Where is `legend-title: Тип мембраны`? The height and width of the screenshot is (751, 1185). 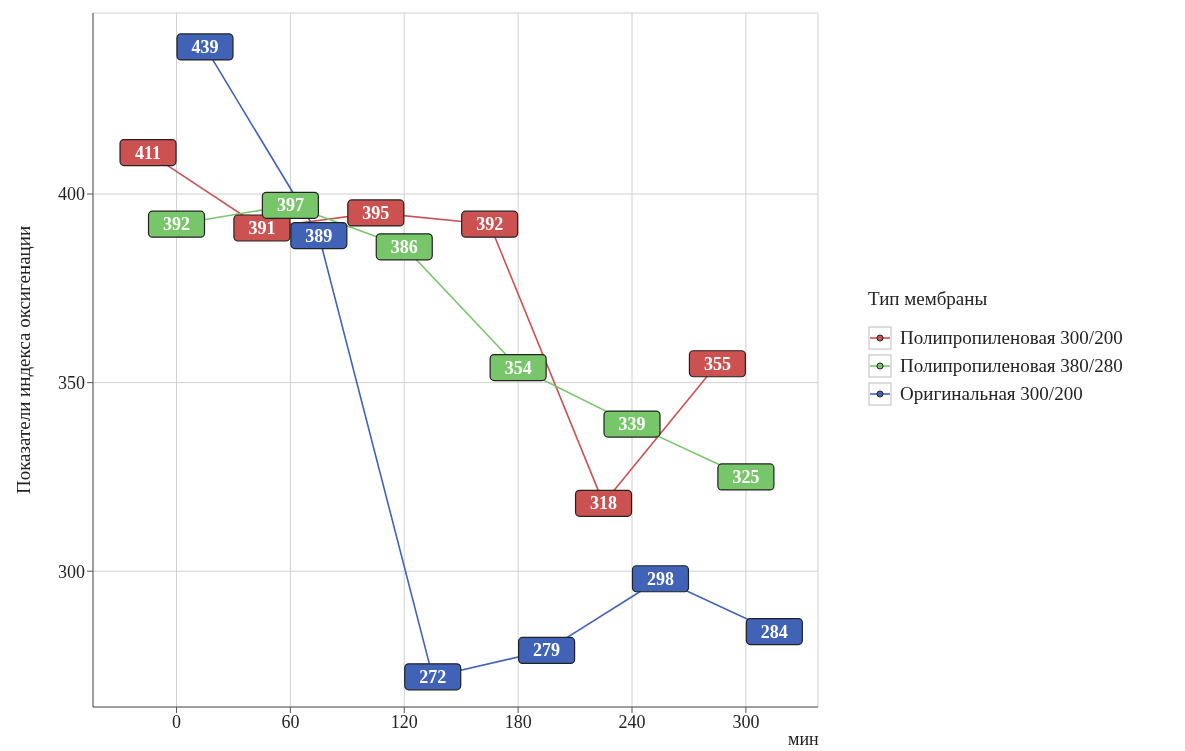
legend-title: Тип мембраны is located at coordinates (928, 299).